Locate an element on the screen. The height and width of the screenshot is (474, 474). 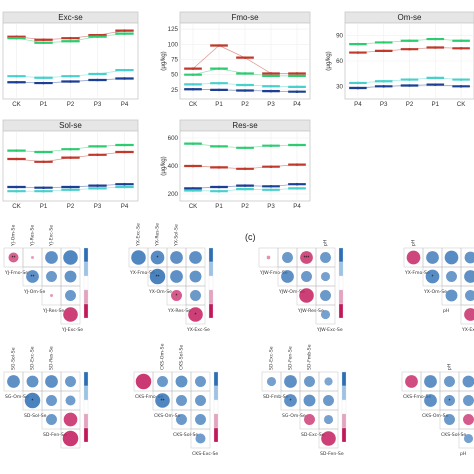
matrix-row-label: YX-Fmo-Se is located at coordinates (417, 273).